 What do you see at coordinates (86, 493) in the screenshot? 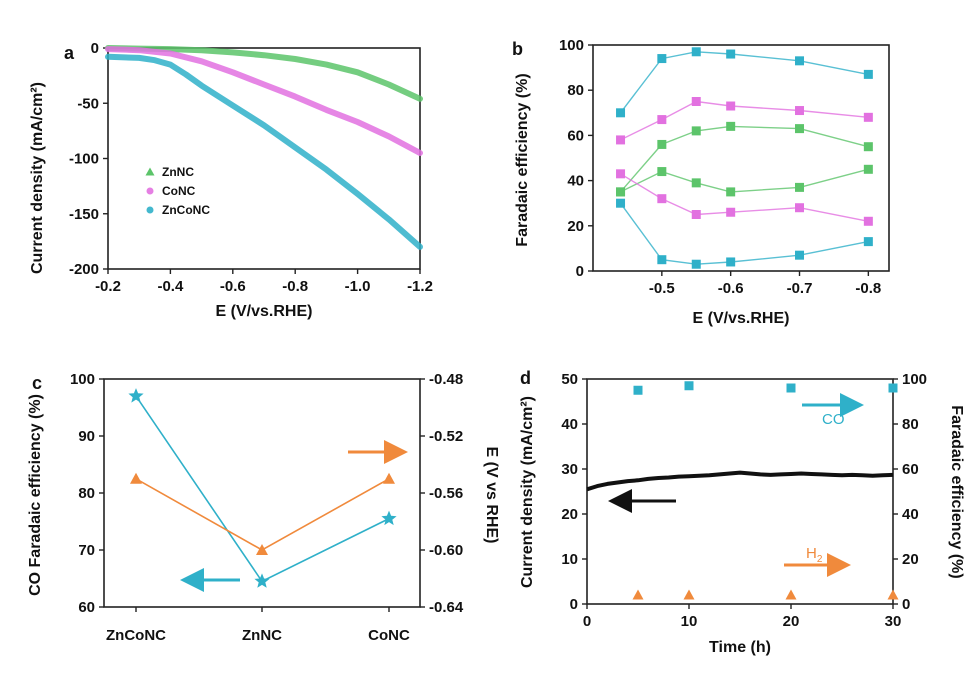
I see `panel-c-ytick-label: 80` at bounding box center [86, 493].